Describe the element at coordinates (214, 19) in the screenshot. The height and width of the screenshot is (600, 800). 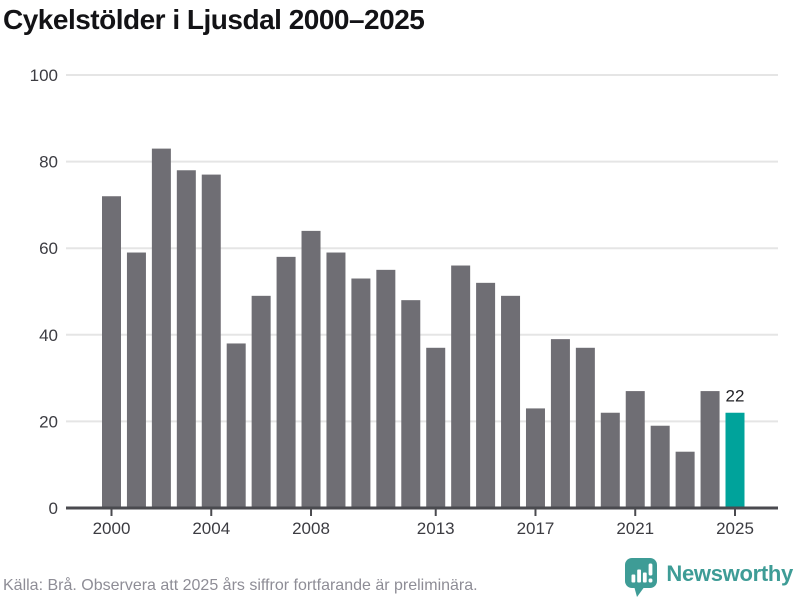
I see `chart-title: Cykelstölder i Ljusdal 2000–2025` at that location.